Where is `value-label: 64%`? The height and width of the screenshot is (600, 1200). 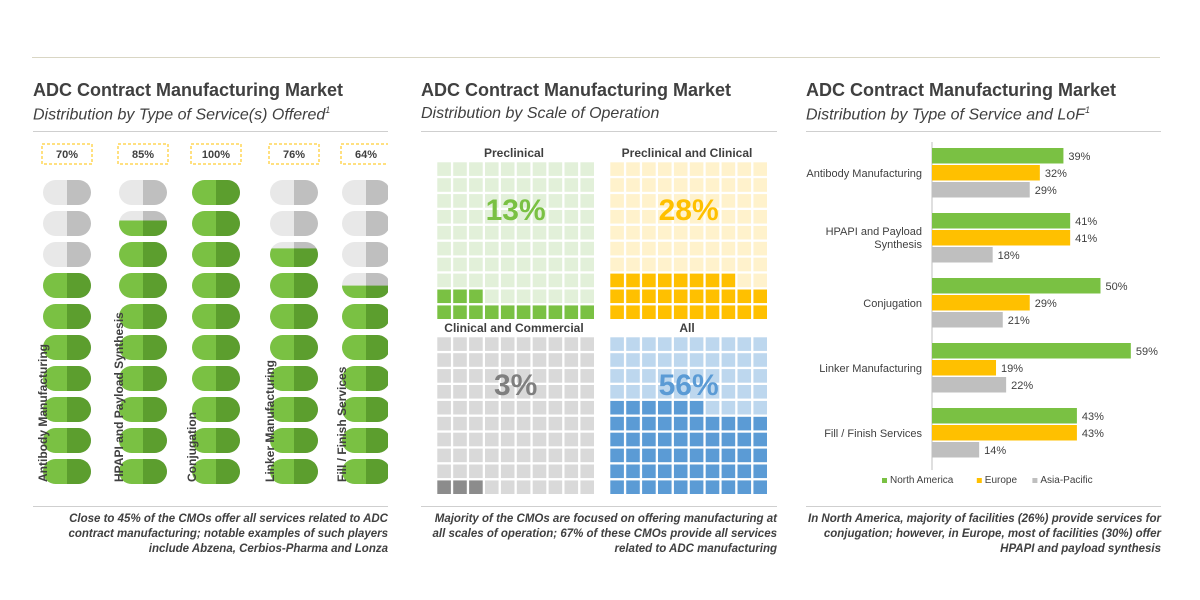
value-label: 64% is located at coordinates (364, 154).